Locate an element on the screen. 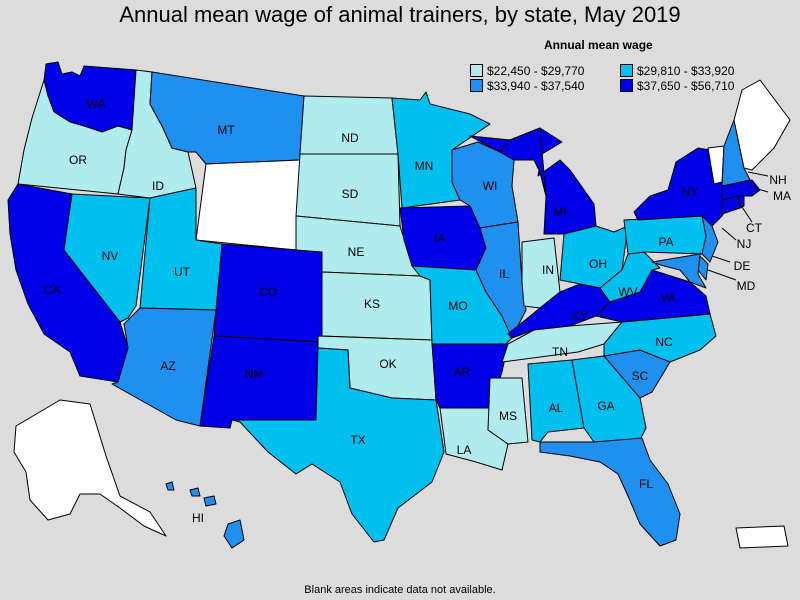  state-md is located at coordinates (679, 271).